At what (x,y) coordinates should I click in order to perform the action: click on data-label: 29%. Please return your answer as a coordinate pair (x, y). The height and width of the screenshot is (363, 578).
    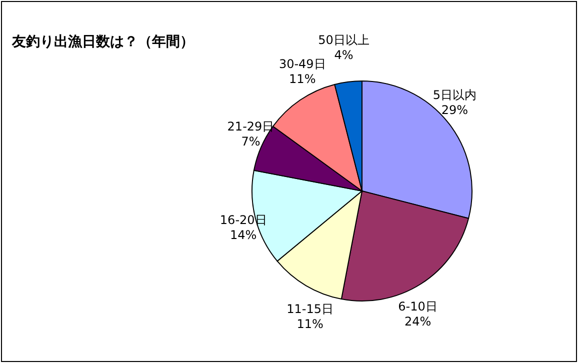
    Looking at the image, I should click on (454, 110).